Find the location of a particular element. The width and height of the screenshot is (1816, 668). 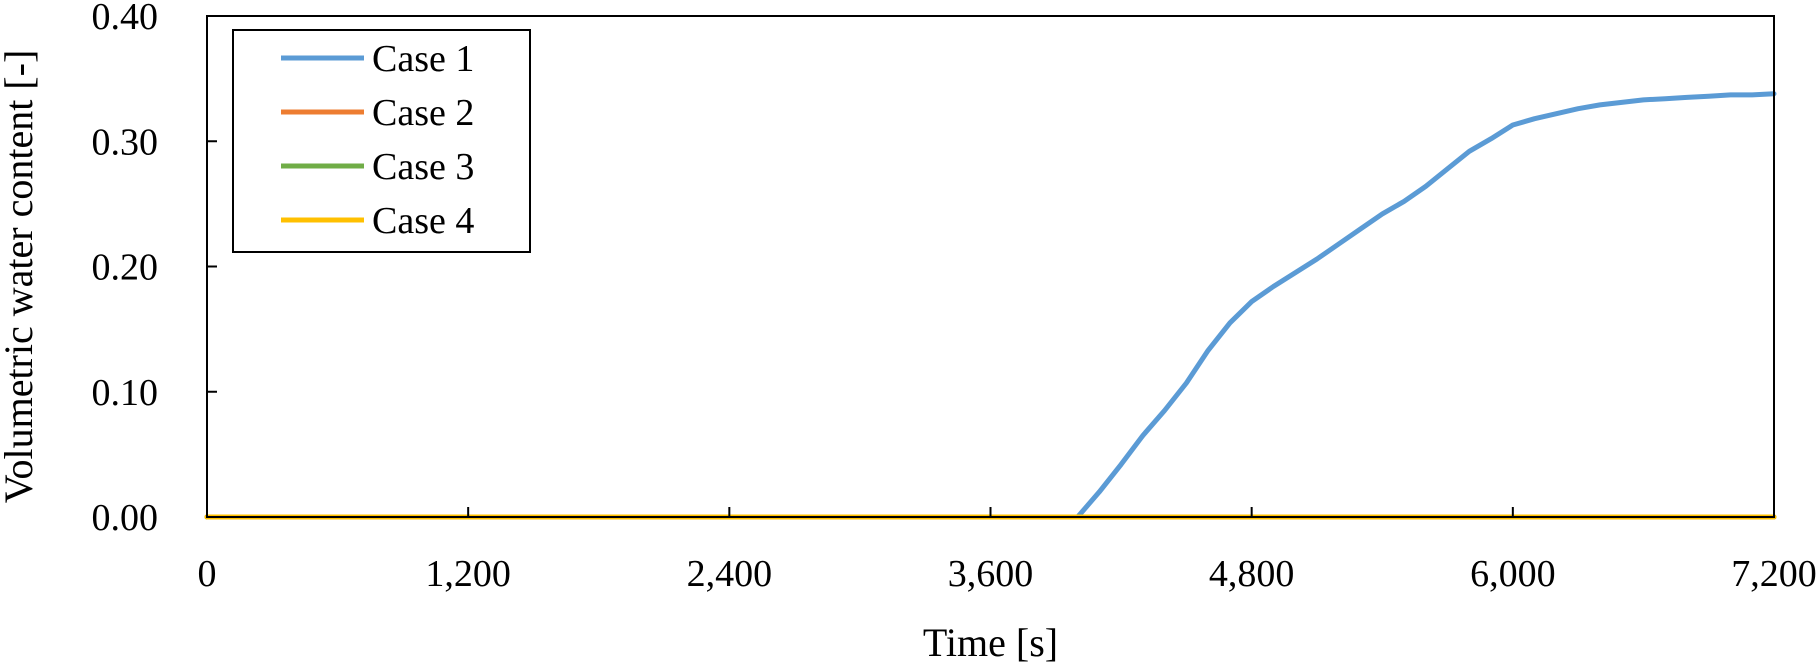

x-tick-label: 2,400 is located at coordinates (730, 574).